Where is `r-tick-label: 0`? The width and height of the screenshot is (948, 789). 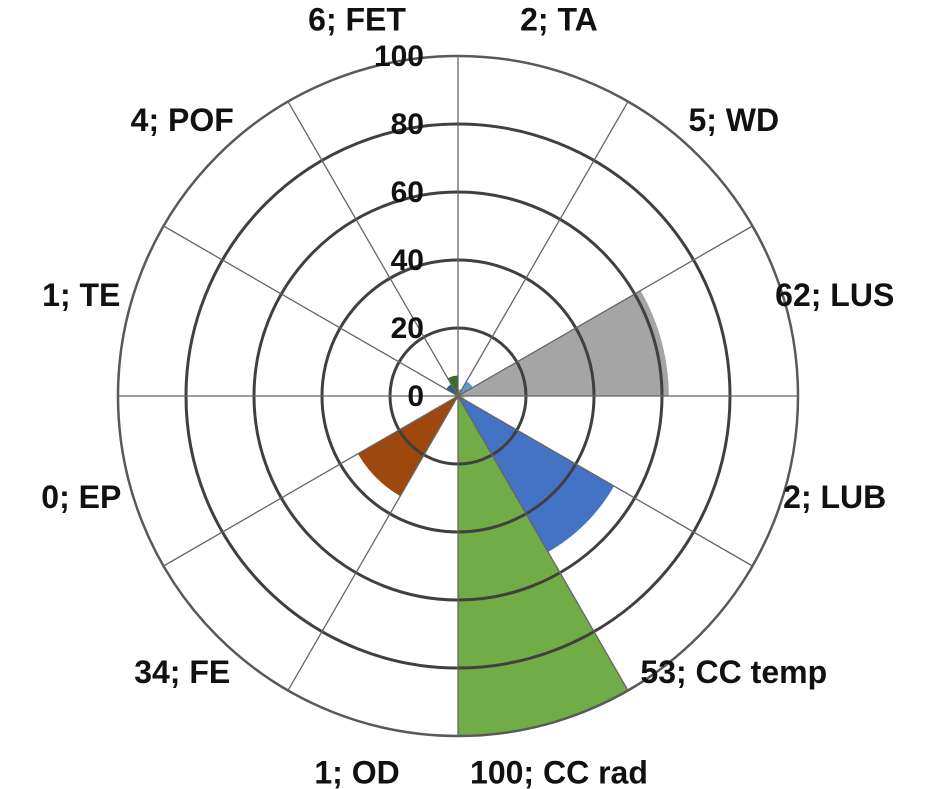 r-tick-label: 0 is located at coordinates (415, 396).